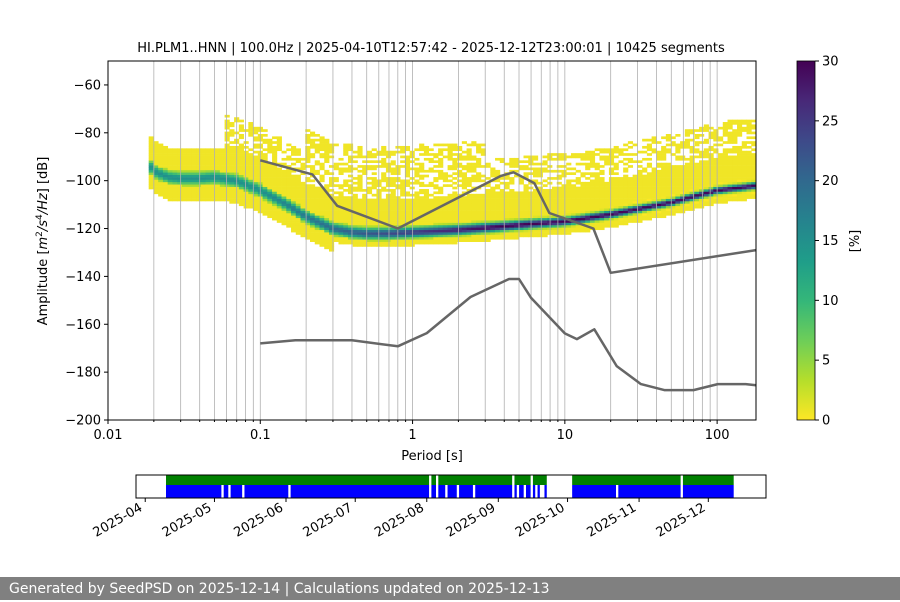  What do you see at coordinates (826, 361) in the screenshot?
I see `colorbar-tick-label: 5` at bounding box center [826, 361].